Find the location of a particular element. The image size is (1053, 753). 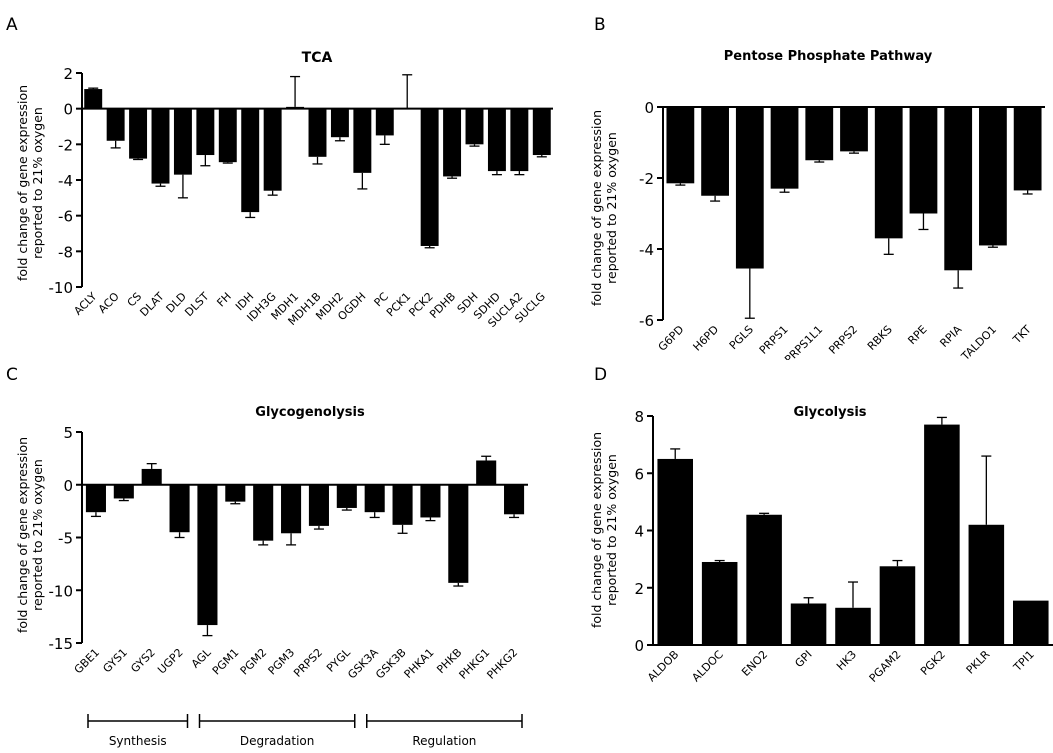

x-tick-label: ALDOC is located at coordinates (707, 666).